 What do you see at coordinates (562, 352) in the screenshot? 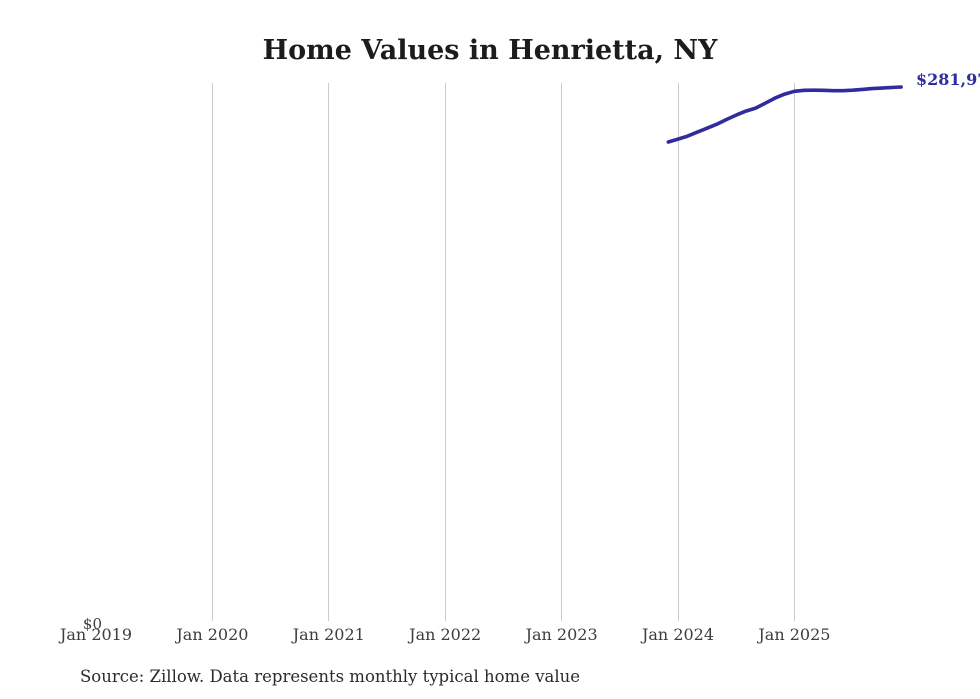
I see `gridline-jan-2023` at bounding box center [562, 352].